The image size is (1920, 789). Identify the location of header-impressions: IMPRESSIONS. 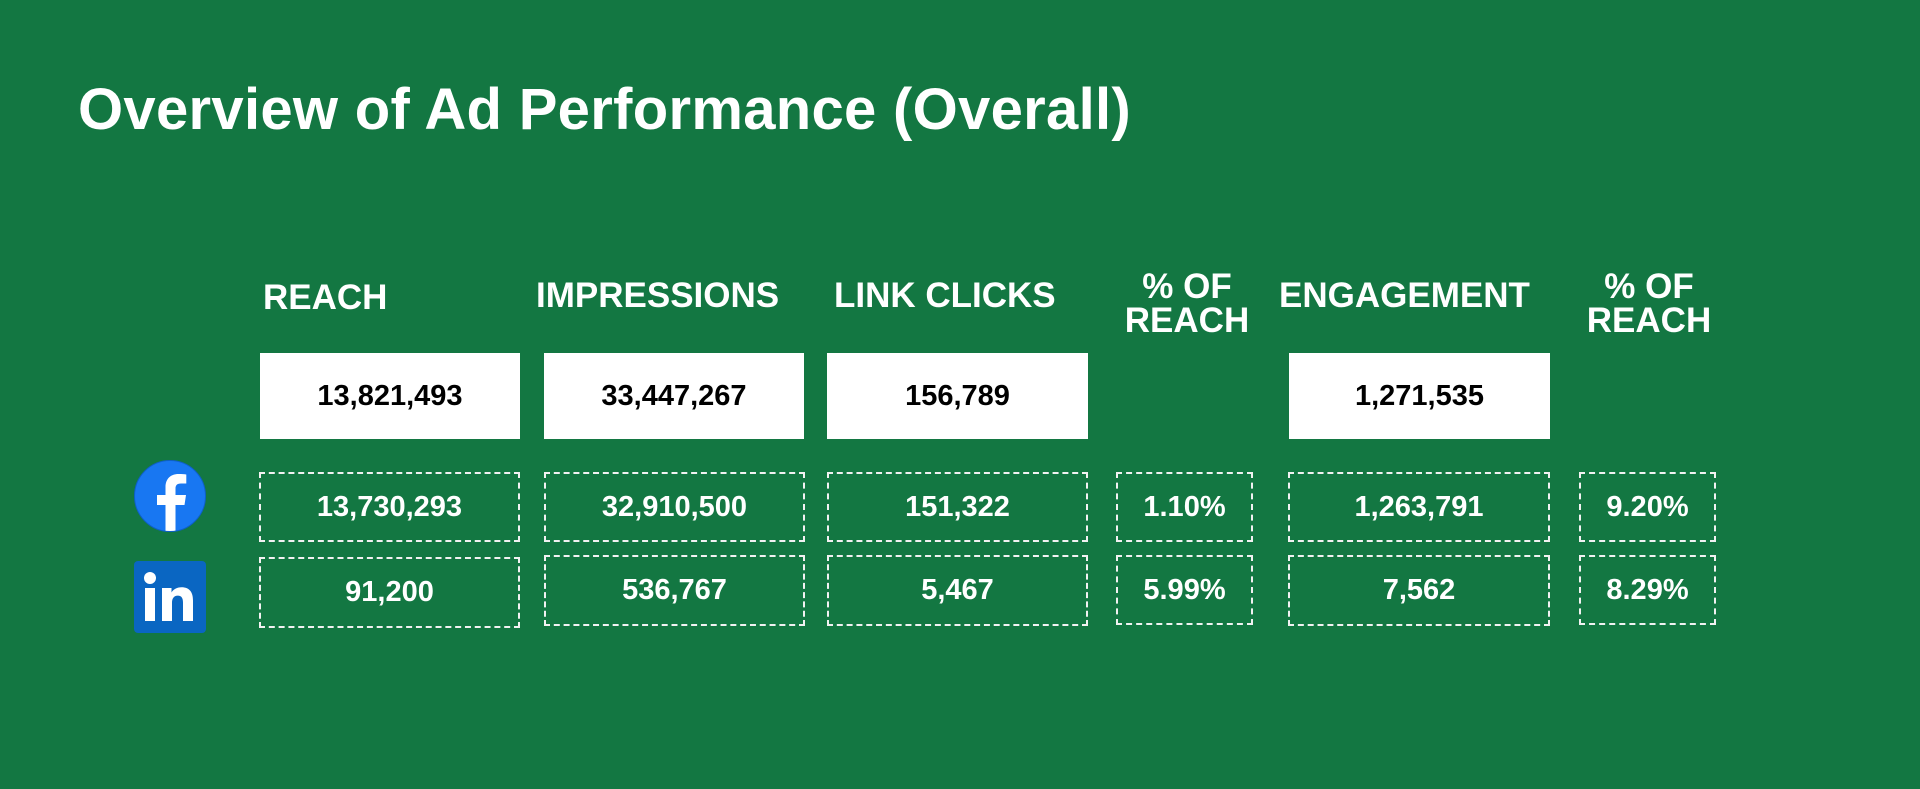
(658, 295).